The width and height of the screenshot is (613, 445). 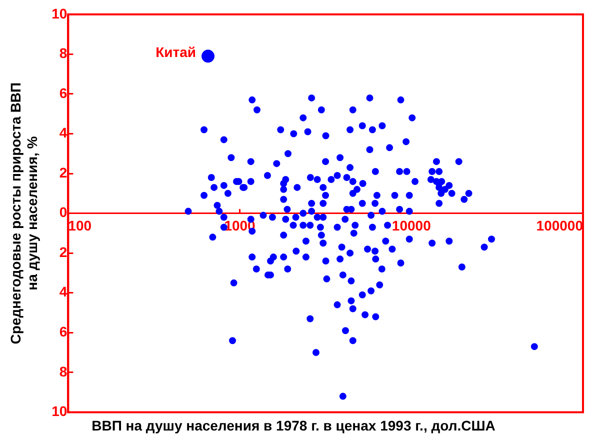 What do you see at coordinates (294, 425) in the screenshot?
I see `x-axis-title: ВВП на душу населения в 1978 г. в ценах 1993 г., дол.США` at bounding box center [294, 425].